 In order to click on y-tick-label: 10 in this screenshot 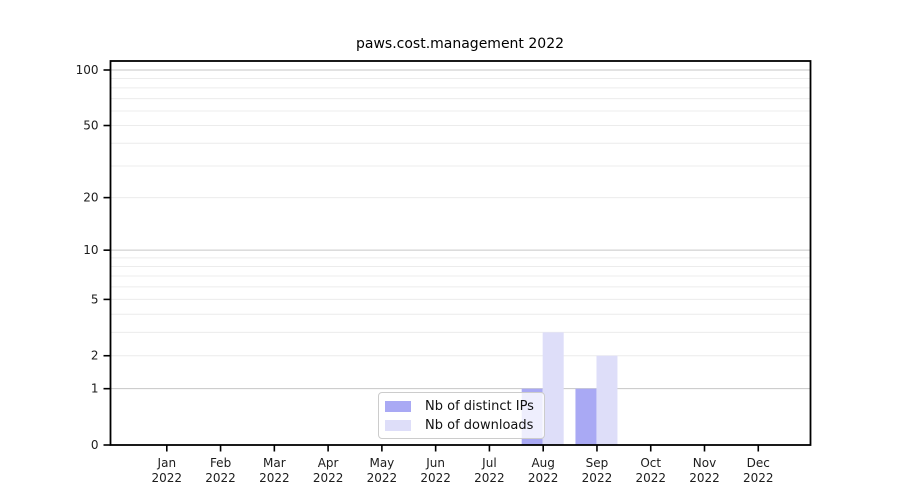, I will do `click(90, 250)`.